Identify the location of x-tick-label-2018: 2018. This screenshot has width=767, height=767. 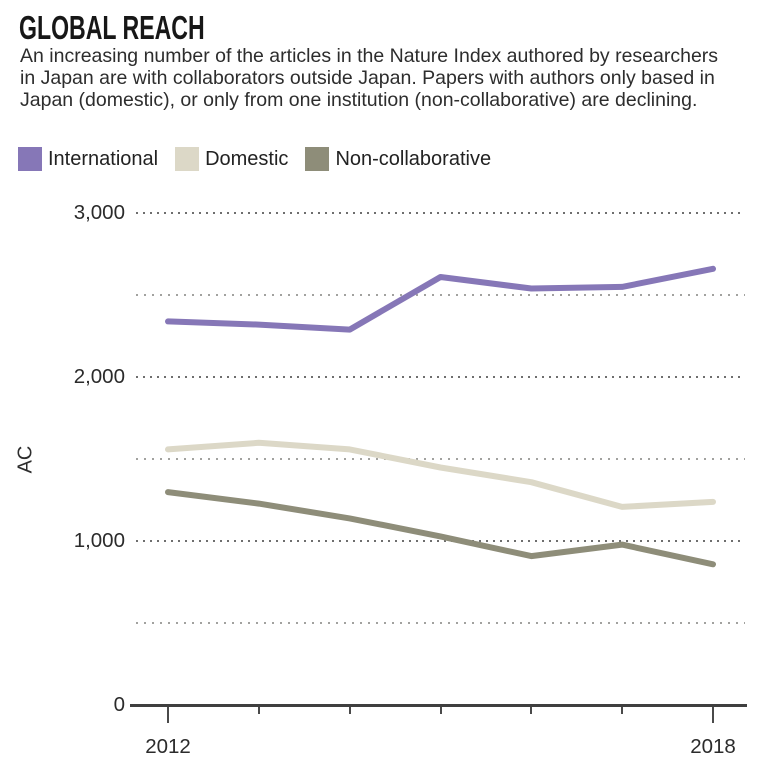
(713, 746).